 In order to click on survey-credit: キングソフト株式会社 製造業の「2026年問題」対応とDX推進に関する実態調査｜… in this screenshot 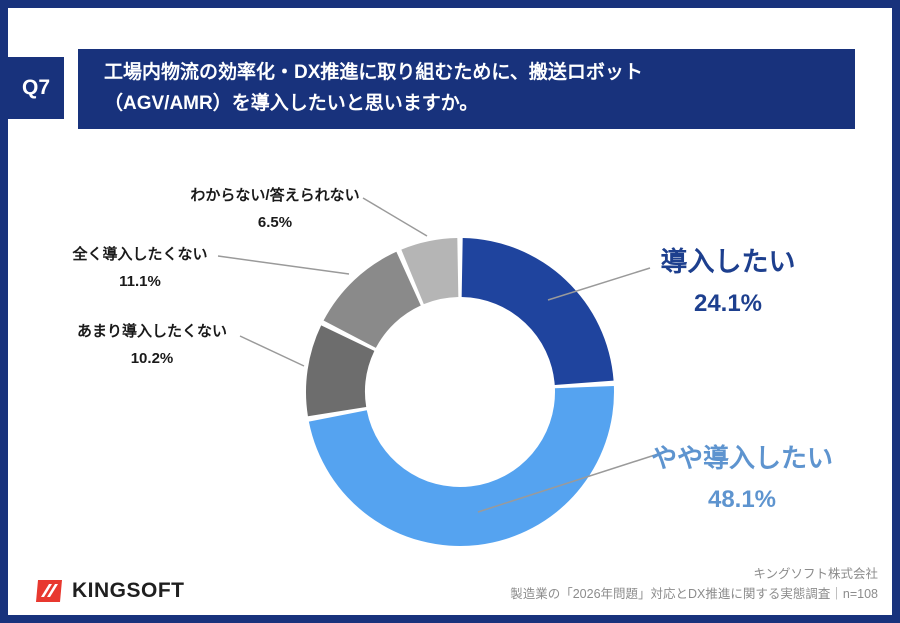, I will do `click(694, 584)`.